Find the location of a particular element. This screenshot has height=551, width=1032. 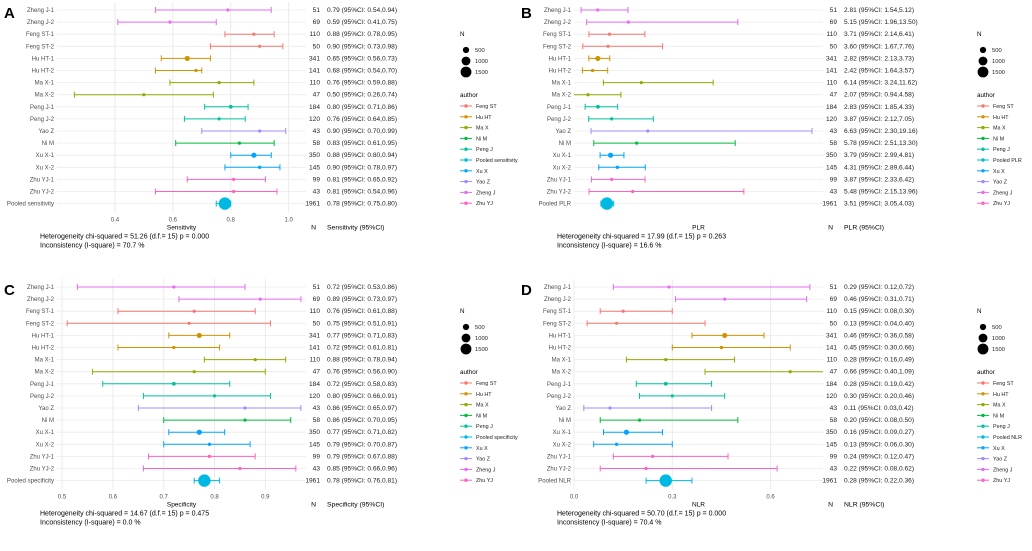

ci-value: 0.76 (95%CI: 0.59,0.88) is located at coordinates (362, 83).